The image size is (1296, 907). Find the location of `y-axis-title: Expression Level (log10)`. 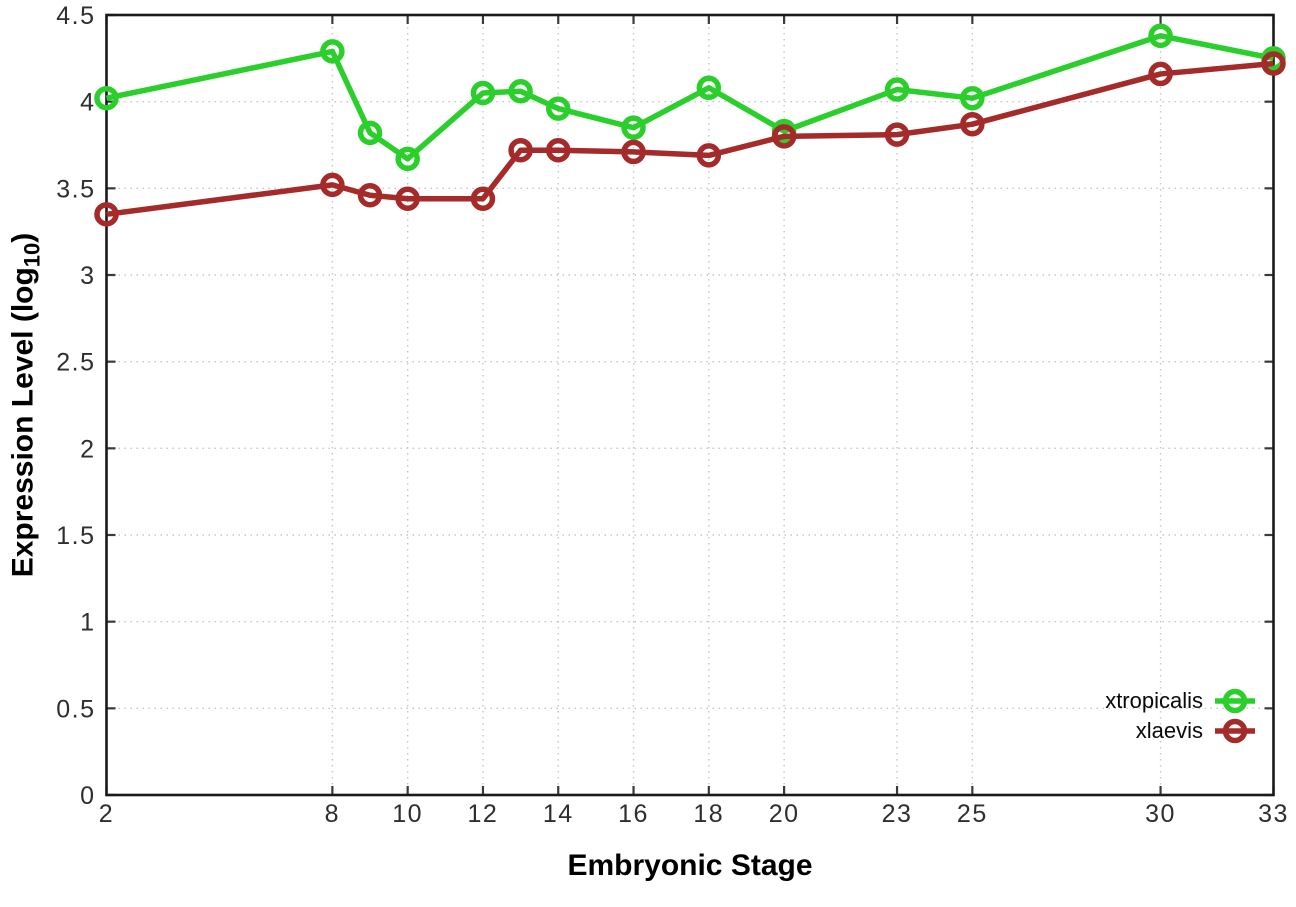

y-axis-title: Expression Level (log10) is located at coordinates (26, 405).